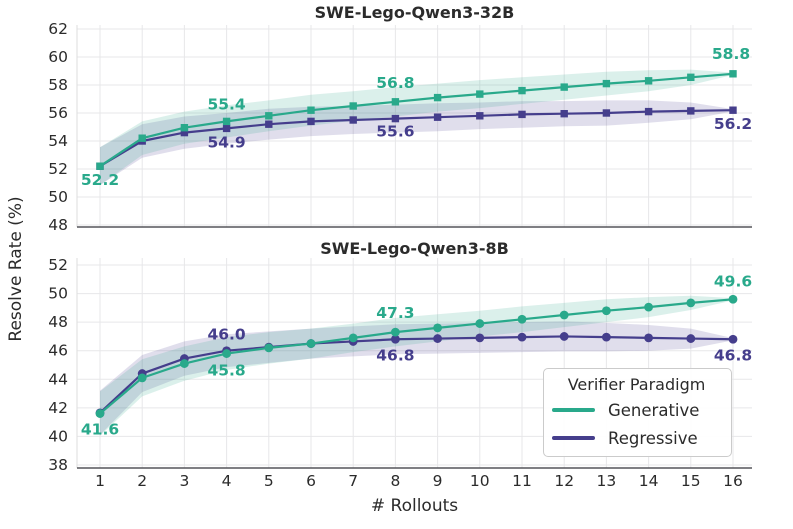 This screenshot has width=793, height=529. What do you see at coordinates (142, 481) in the screenshot?
I see `x-tick-label: 2` at bounding box center [142, 481].